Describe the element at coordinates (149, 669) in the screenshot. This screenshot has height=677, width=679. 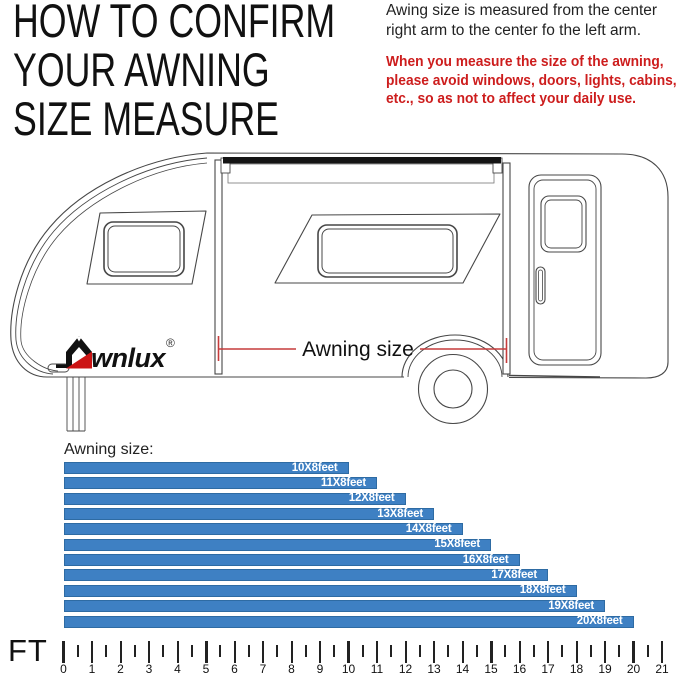
I see `ruler-number: 3` at that location.